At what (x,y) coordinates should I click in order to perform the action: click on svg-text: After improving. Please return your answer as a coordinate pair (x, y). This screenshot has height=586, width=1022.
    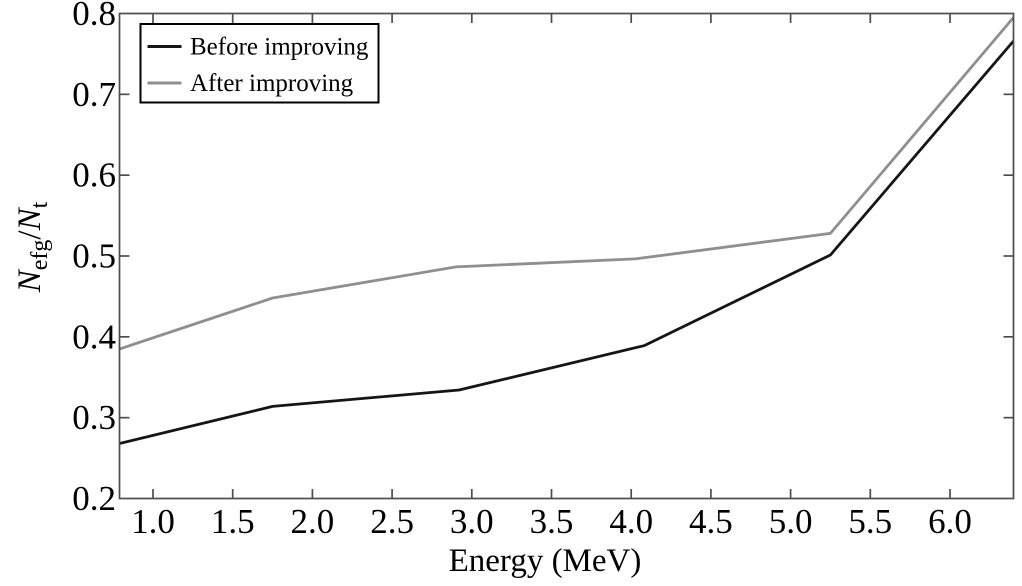
    Looking at the image, I should click on (272, 83).